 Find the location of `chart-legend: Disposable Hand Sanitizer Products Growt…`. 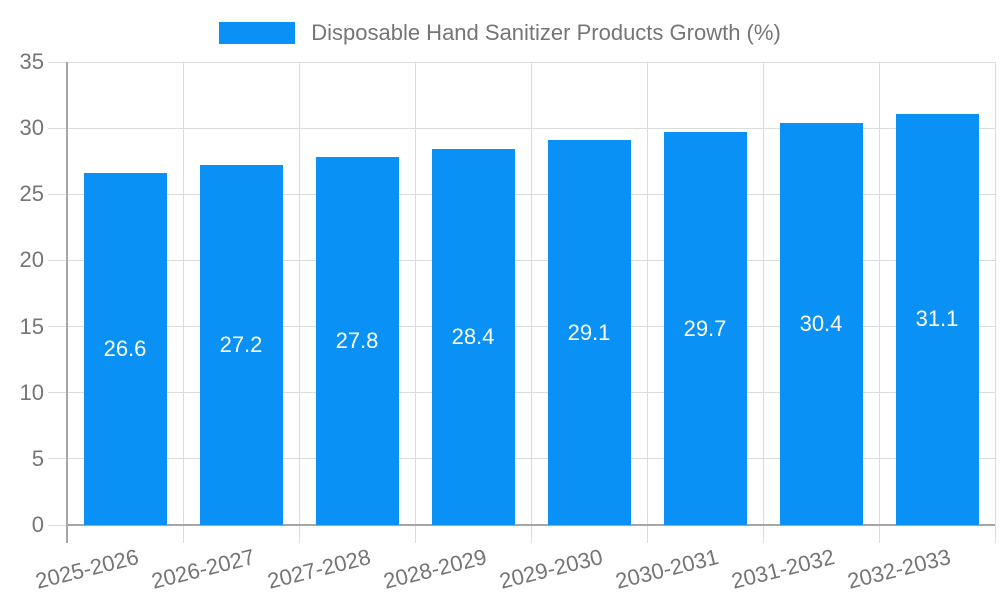

chart-legend: Disposable Hand Sanitizer Products Growt… is located at coordinates (500, 33).